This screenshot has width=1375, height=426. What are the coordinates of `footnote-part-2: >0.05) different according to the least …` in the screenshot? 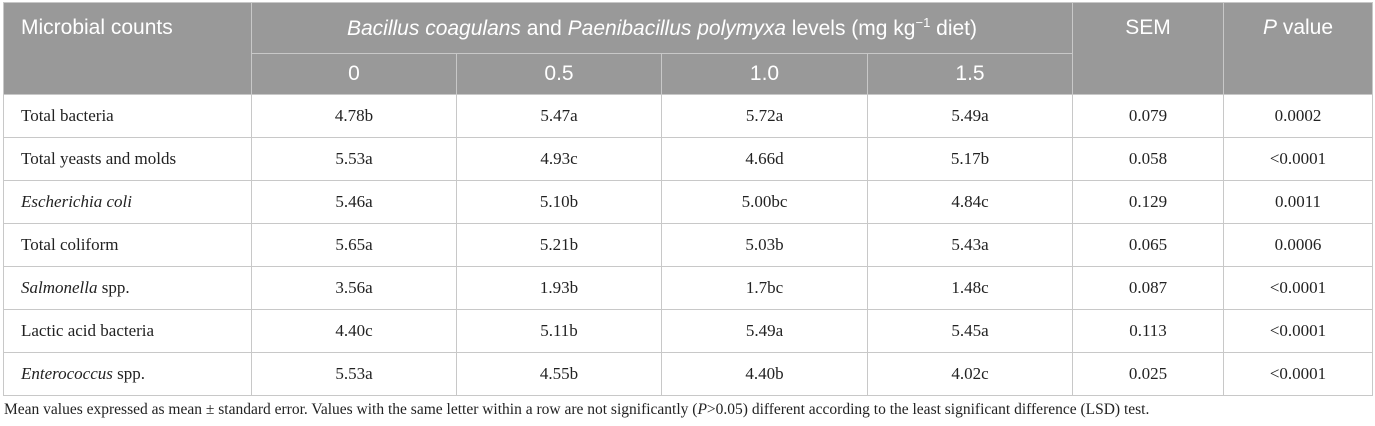 It's located at (928, 409).